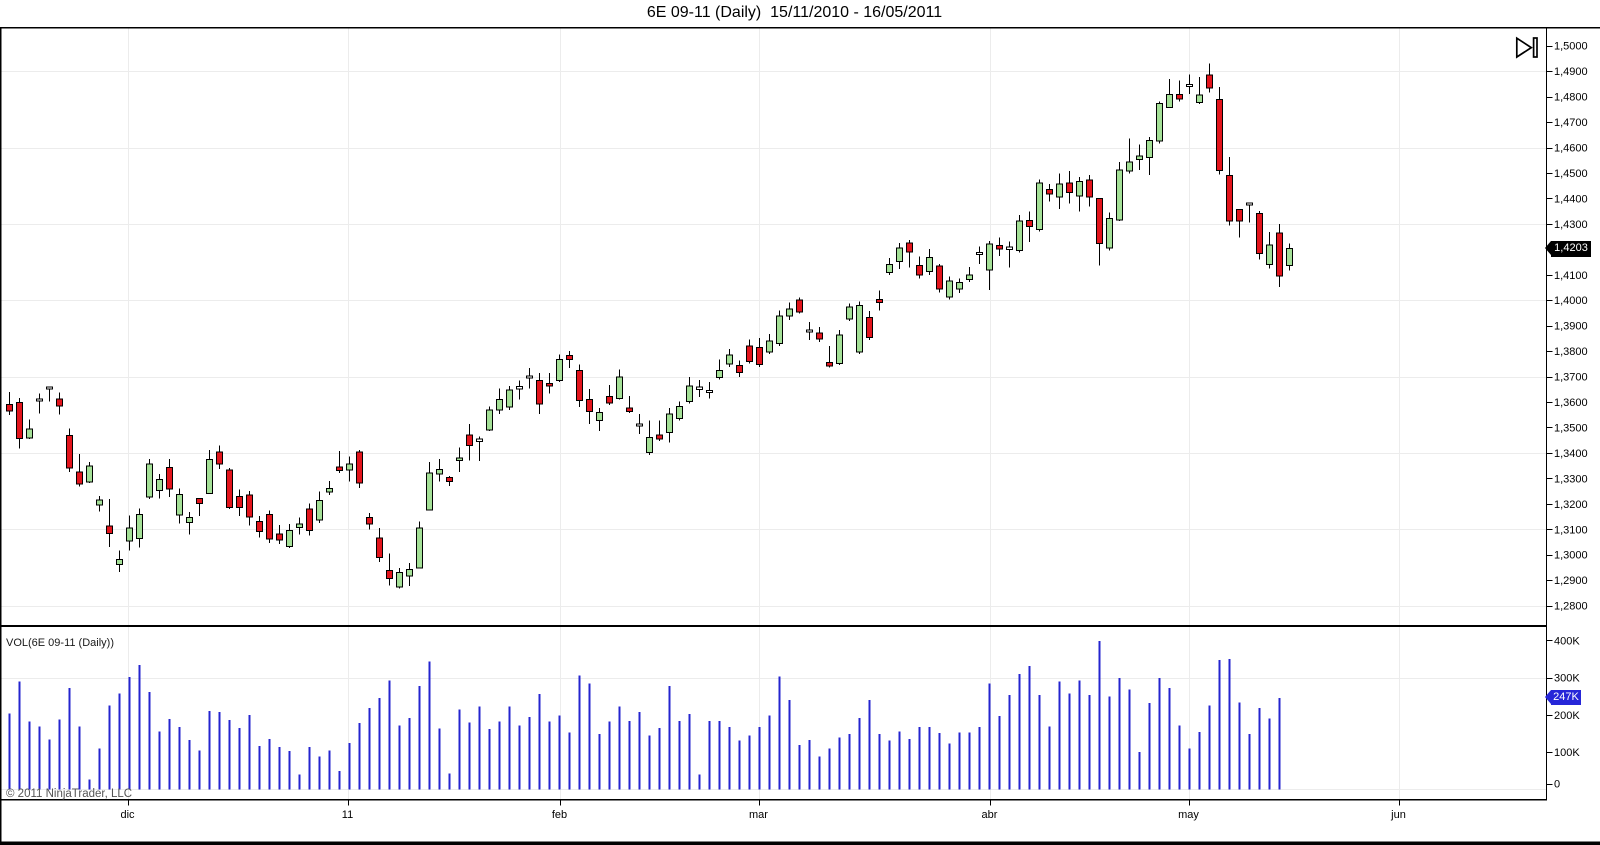 This screenshot has width=1600, height=845. Describe the element at coordinates (1188, 815) in the screenshot. I see `month-label: may` at that location.